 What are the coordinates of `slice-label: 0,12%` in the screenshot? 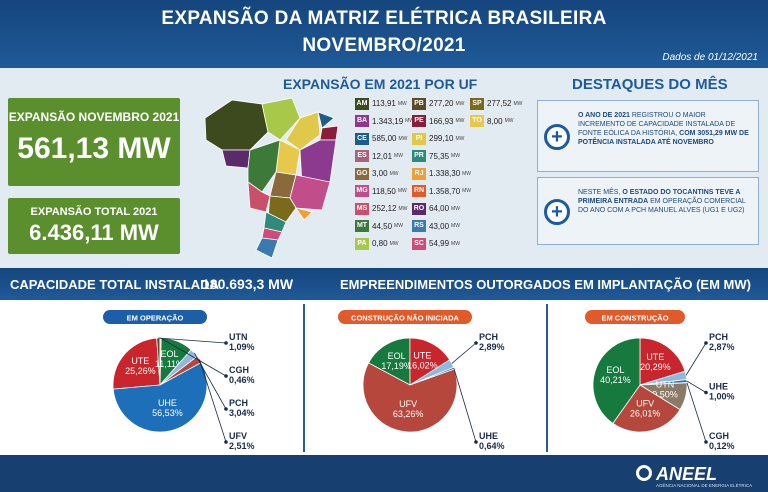 It's located at (722, 446).